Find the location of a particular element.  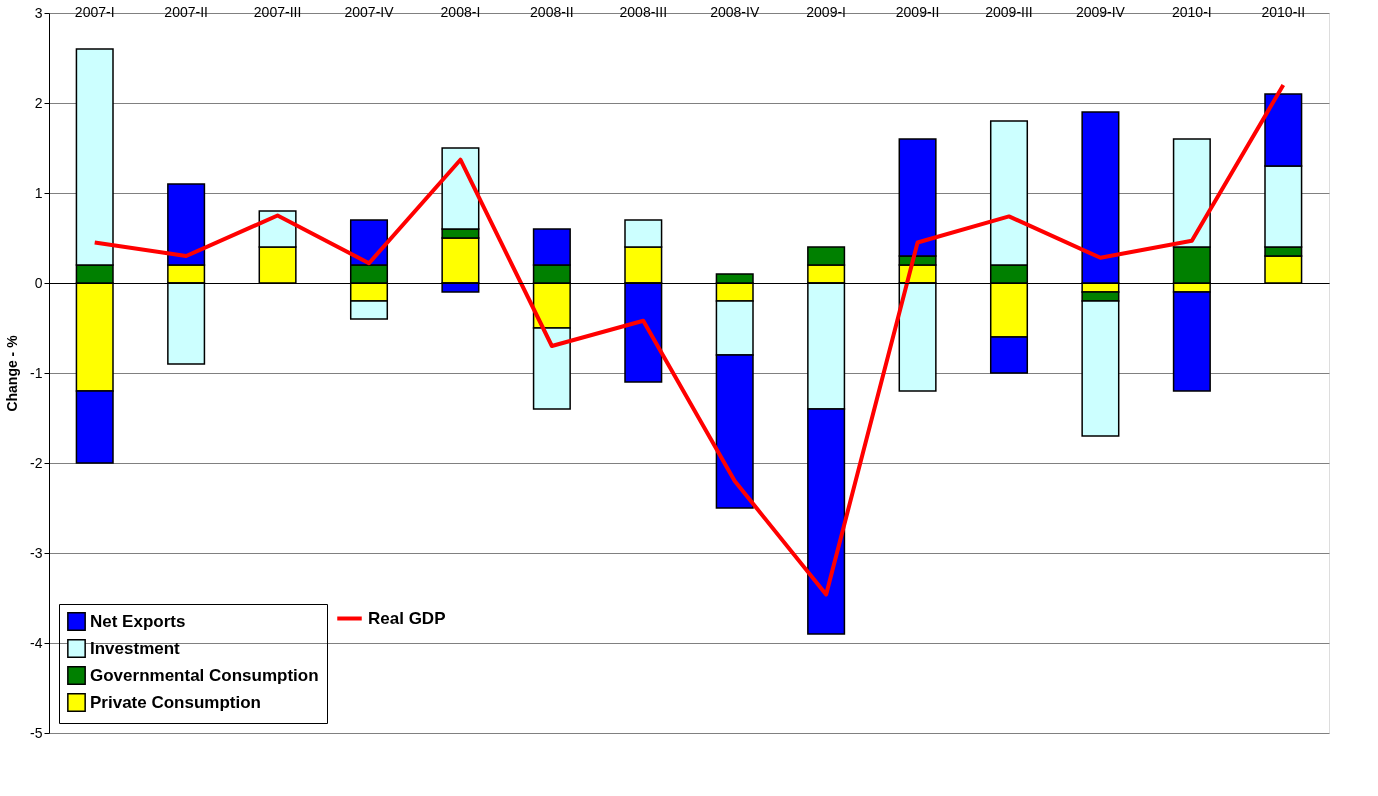

x-tick-label: 2009-III is located at coordinates (1009, 11).